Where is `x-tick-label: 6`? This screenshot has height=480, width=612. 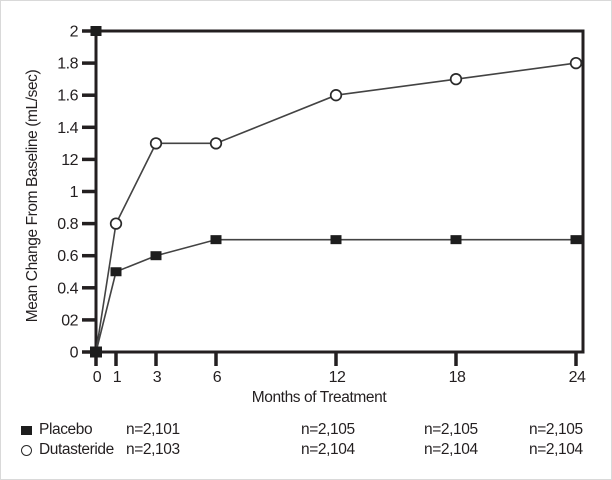 x-tick-label: 6 is located at coordinates (217, 377).